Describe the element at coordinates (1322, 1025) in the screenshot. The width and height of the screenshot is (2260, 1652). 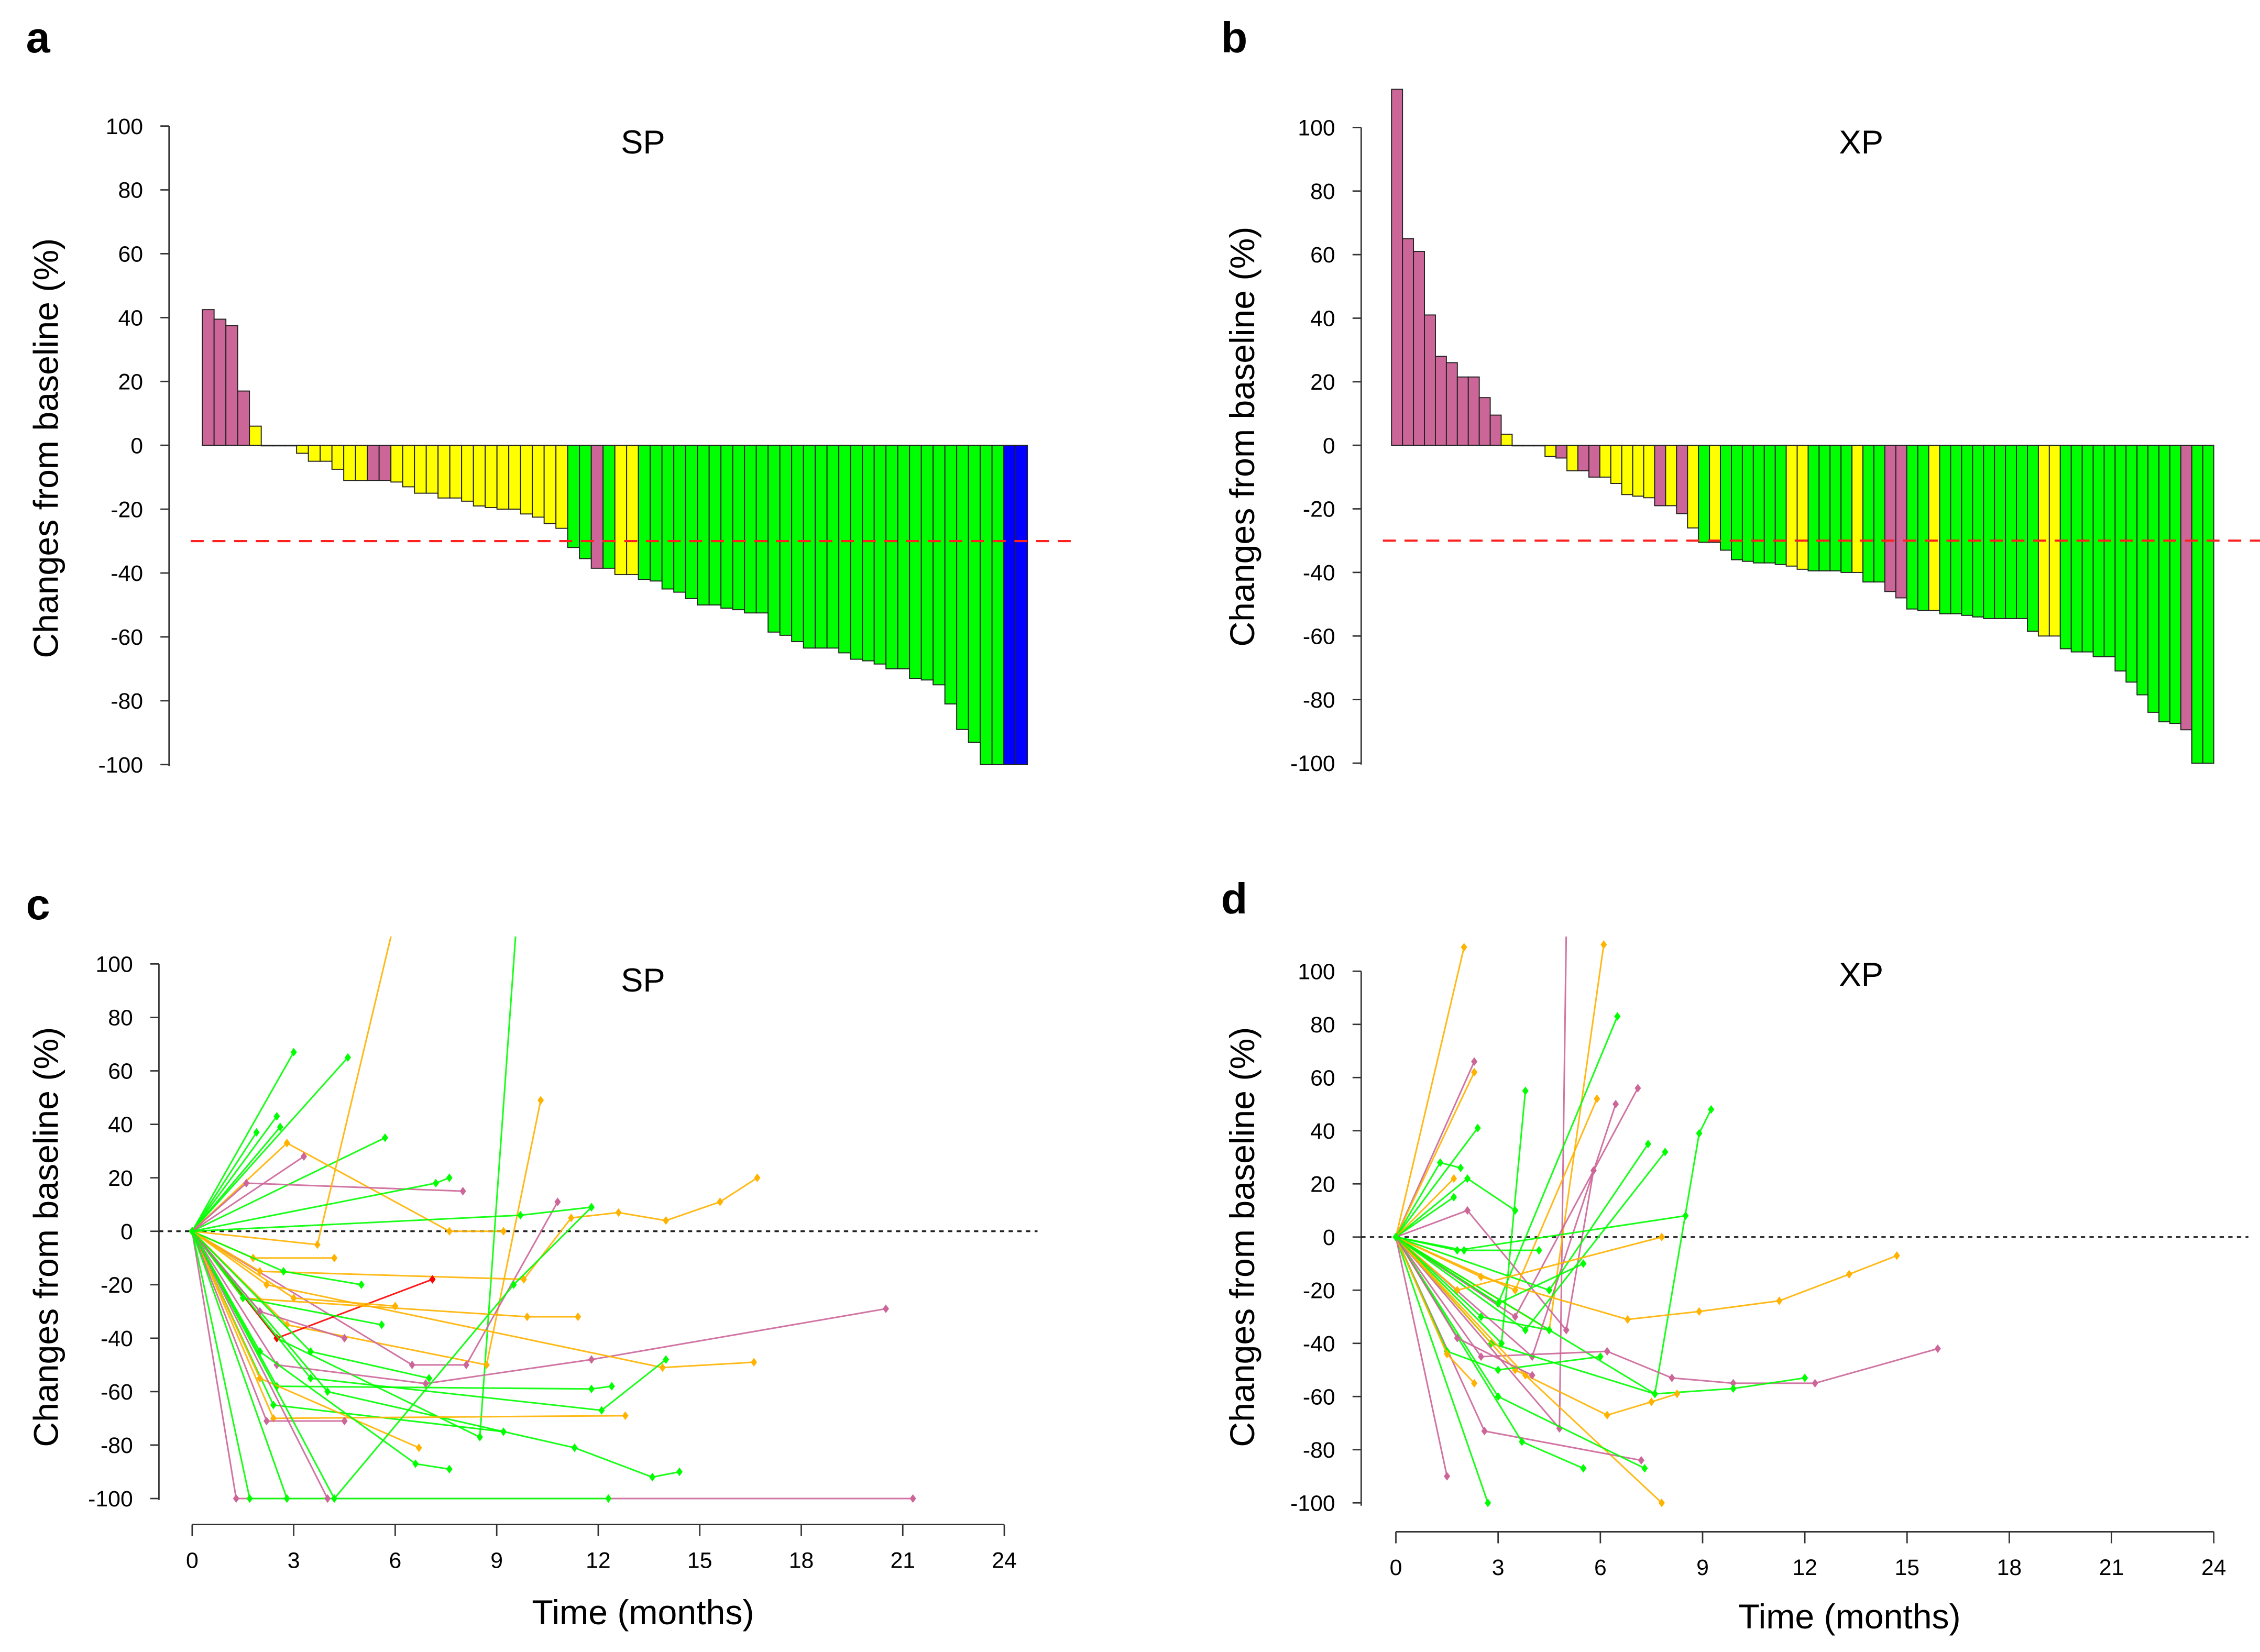
I see `y-tick-label: 80` at that location.